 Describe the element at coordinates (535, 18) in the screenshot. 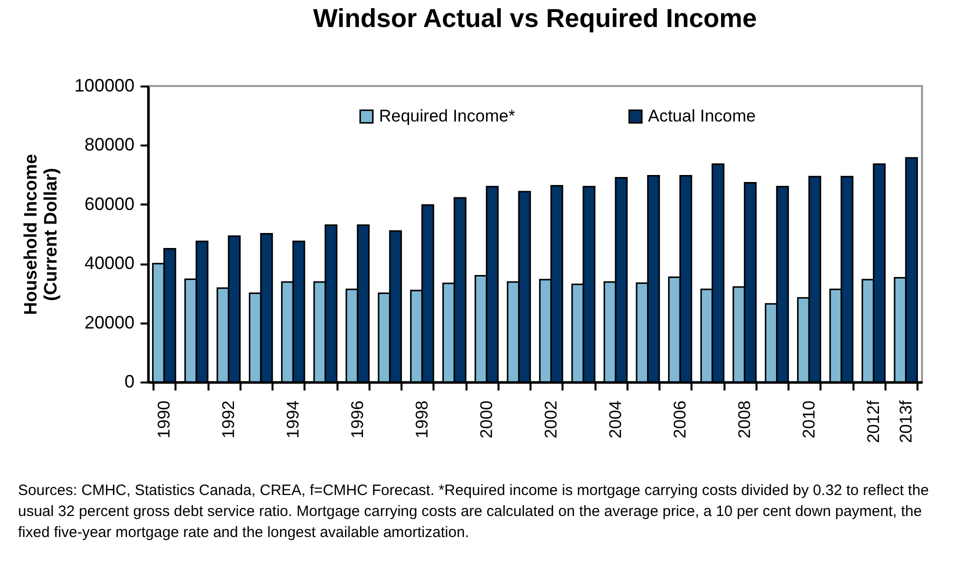

I see `chart-title: Windsor Actual vs Required Income` at that location.